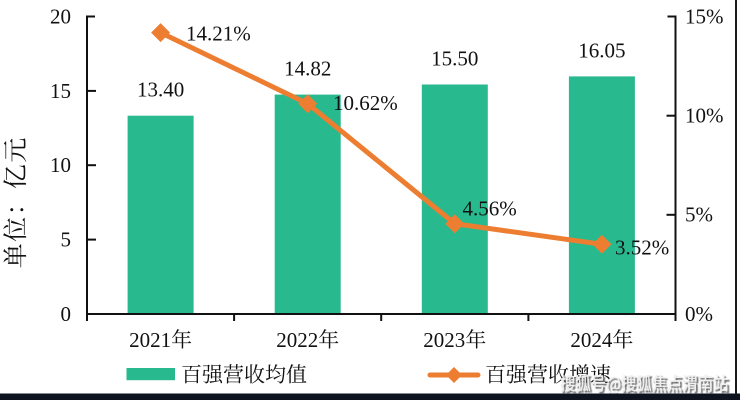 The width and height of the screenshot is (740, 400). What do you see at coordinates (60, 91) in the screenshot?
I see `svg-text: 15` at bounding box center [60, 91].